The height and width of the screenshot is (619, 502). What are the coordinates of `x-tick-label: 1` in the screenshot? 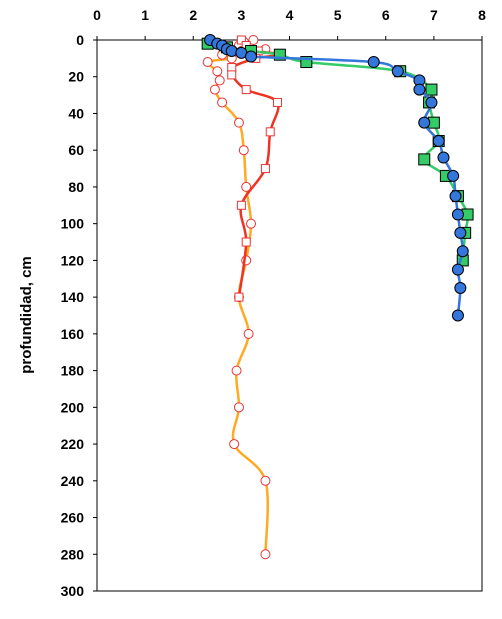 It's located at (145, 15).